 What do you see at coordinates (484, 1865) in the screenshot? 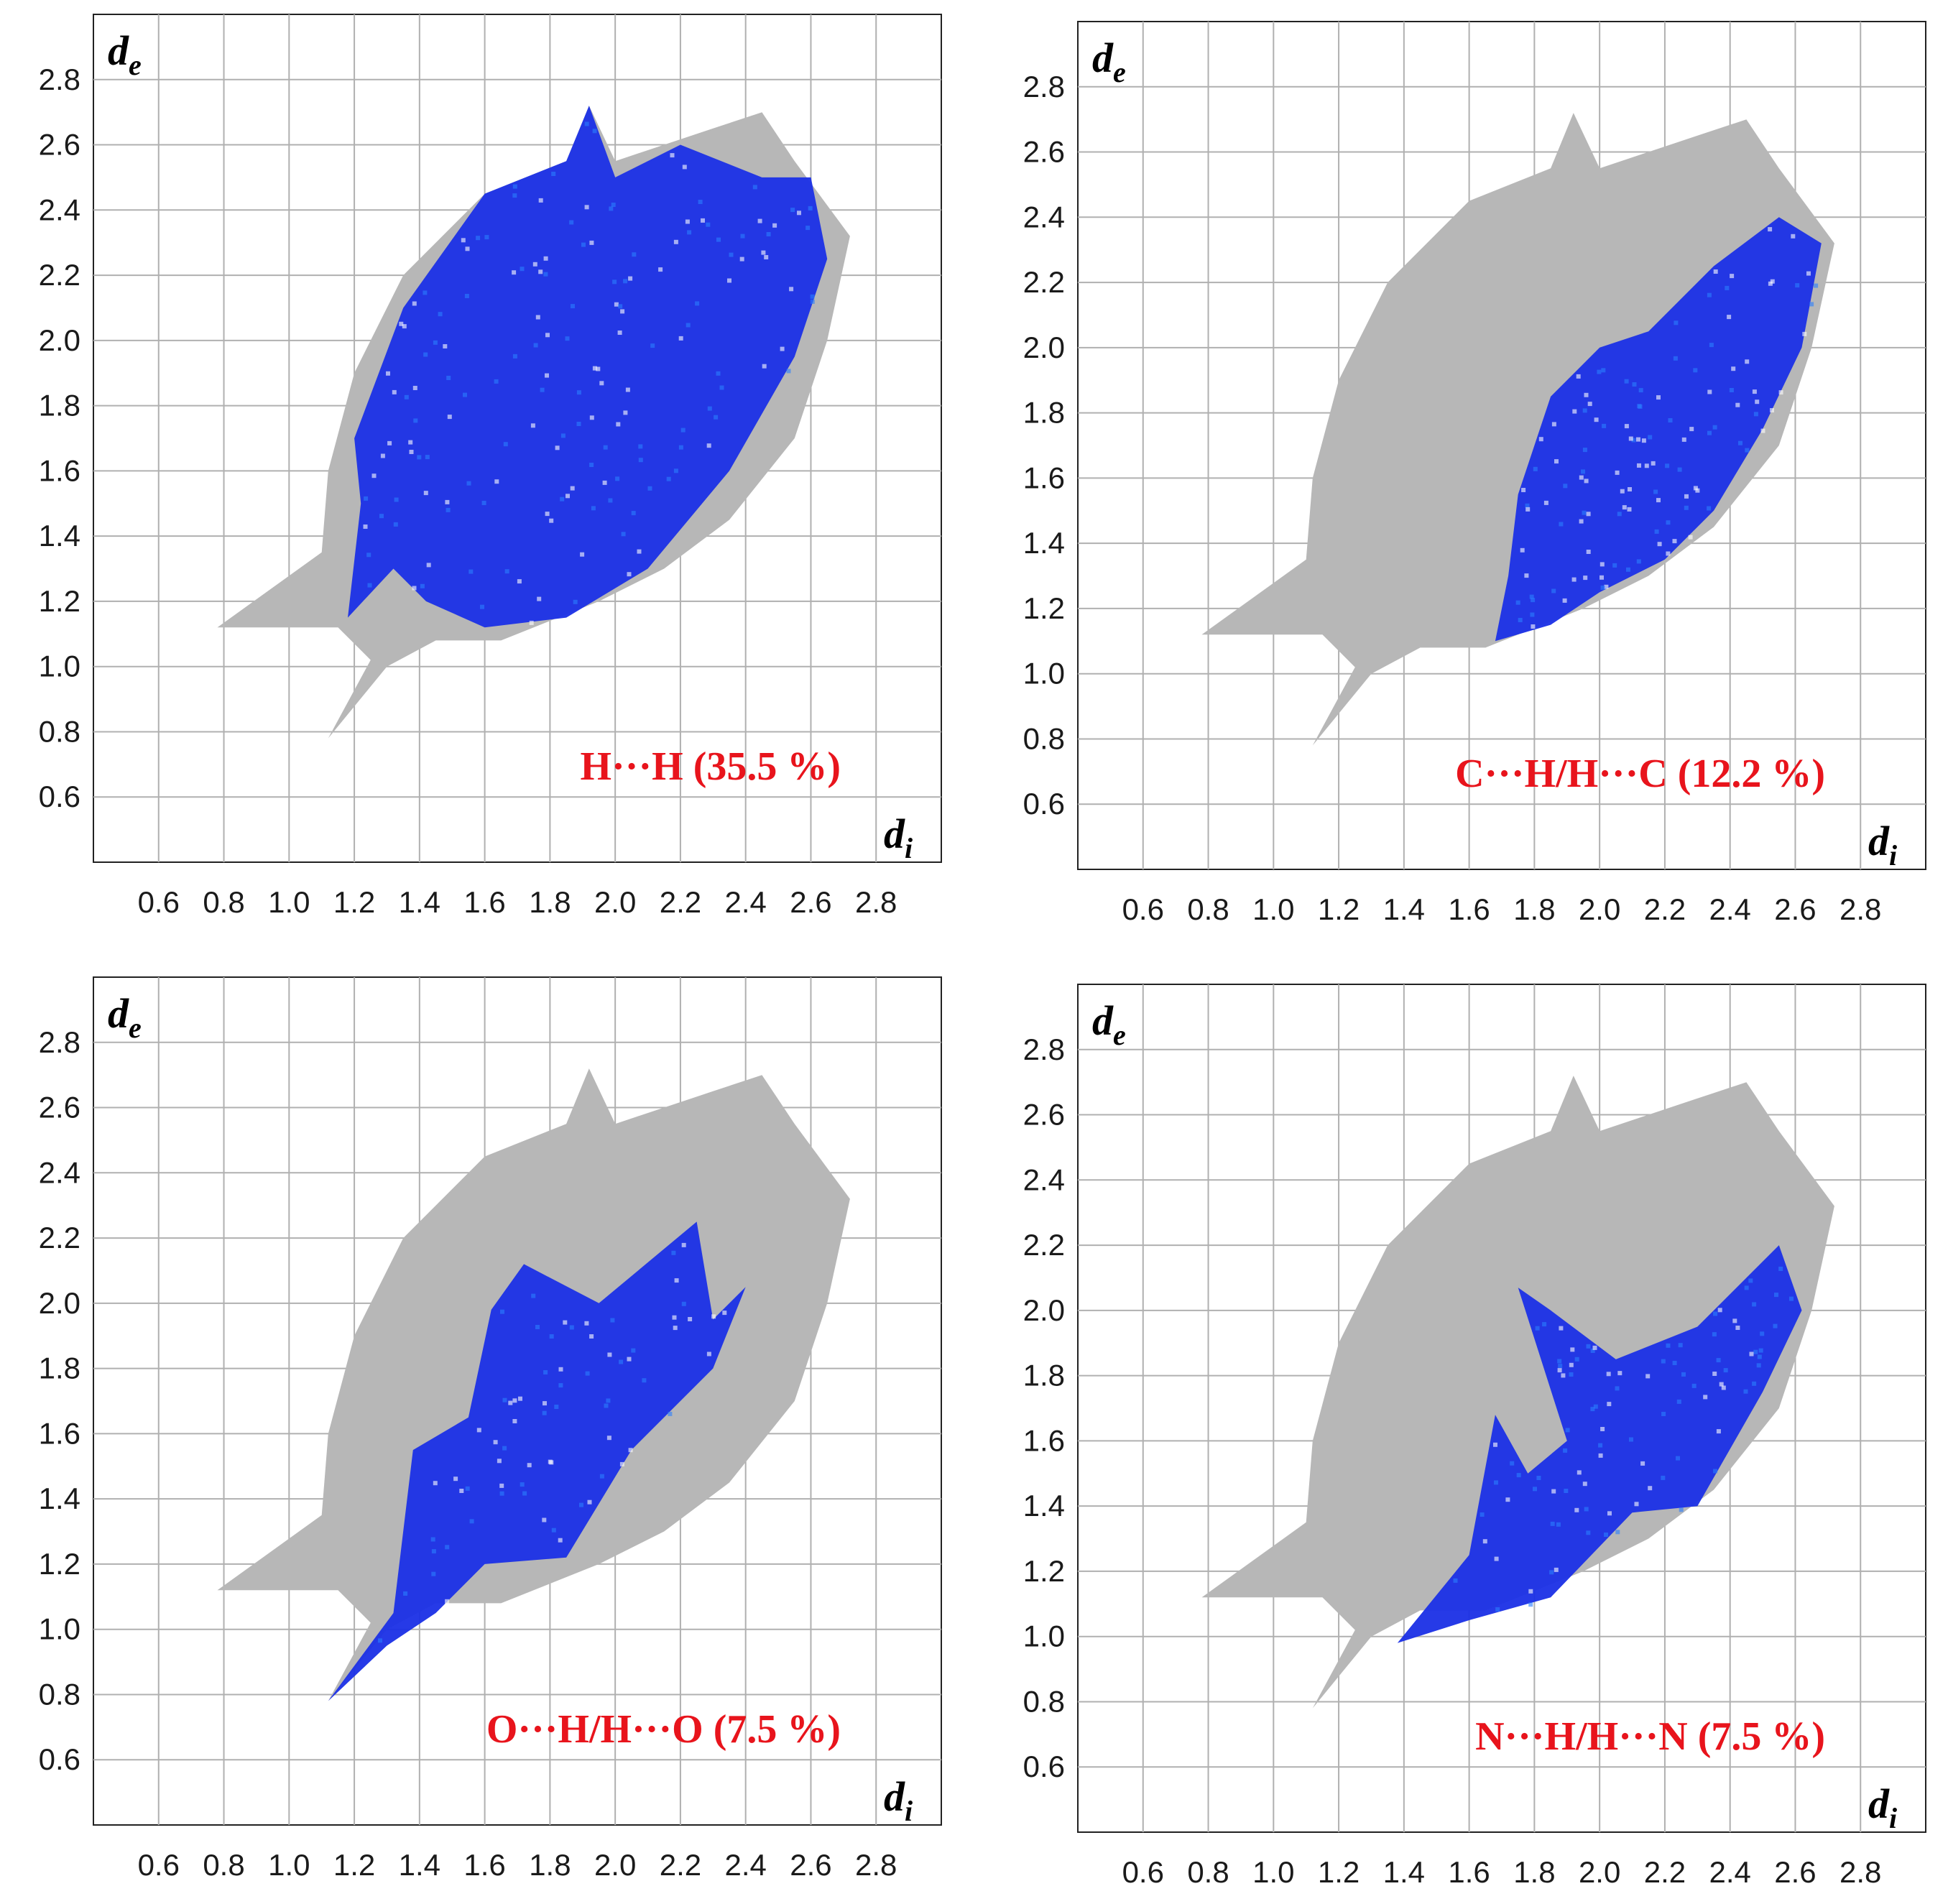
I see `x-tick-label: 1.6` at bounding box center [484, 1865].